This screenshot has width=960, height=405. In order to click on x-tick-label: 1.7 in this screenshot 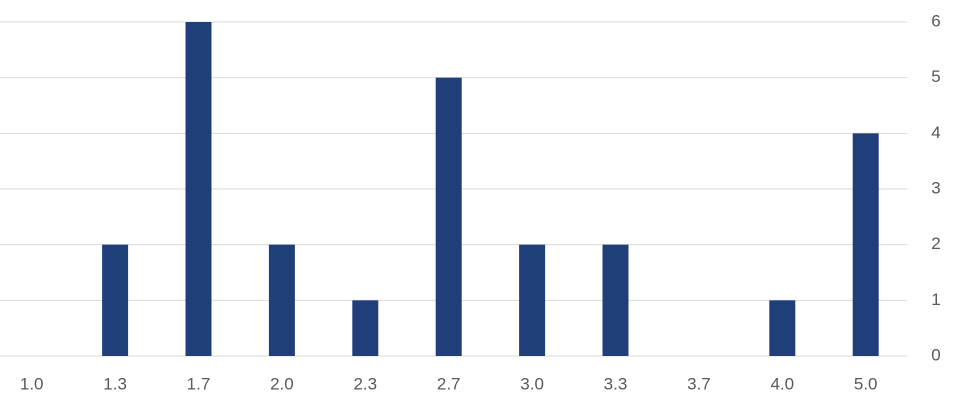, I will do `click(199, 383)`.